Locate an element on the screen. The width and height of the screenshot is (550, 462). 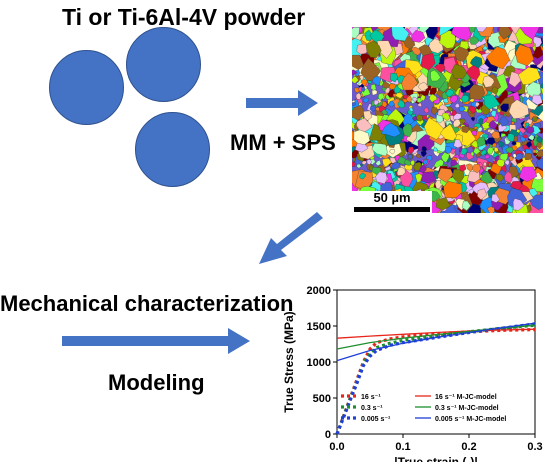
y-tick-label: 1000 is located at coordinates (319, 363).